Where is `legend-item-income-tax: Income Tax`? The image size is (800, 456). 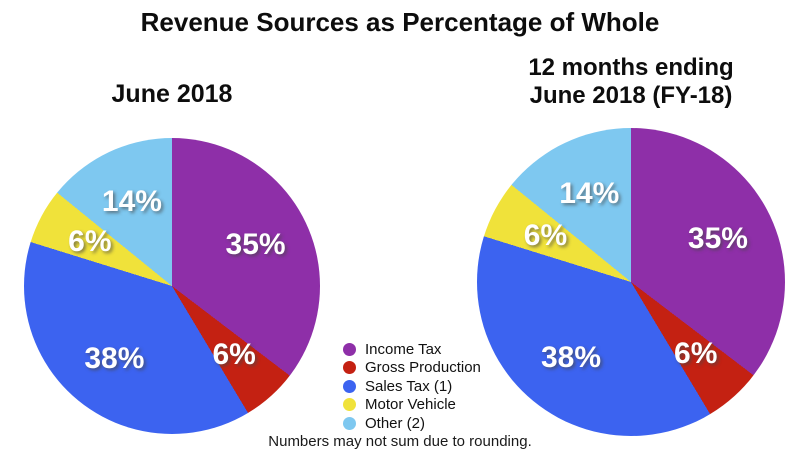
legend-item-income-tax: Income Tax is located at coordinates (412, 349).